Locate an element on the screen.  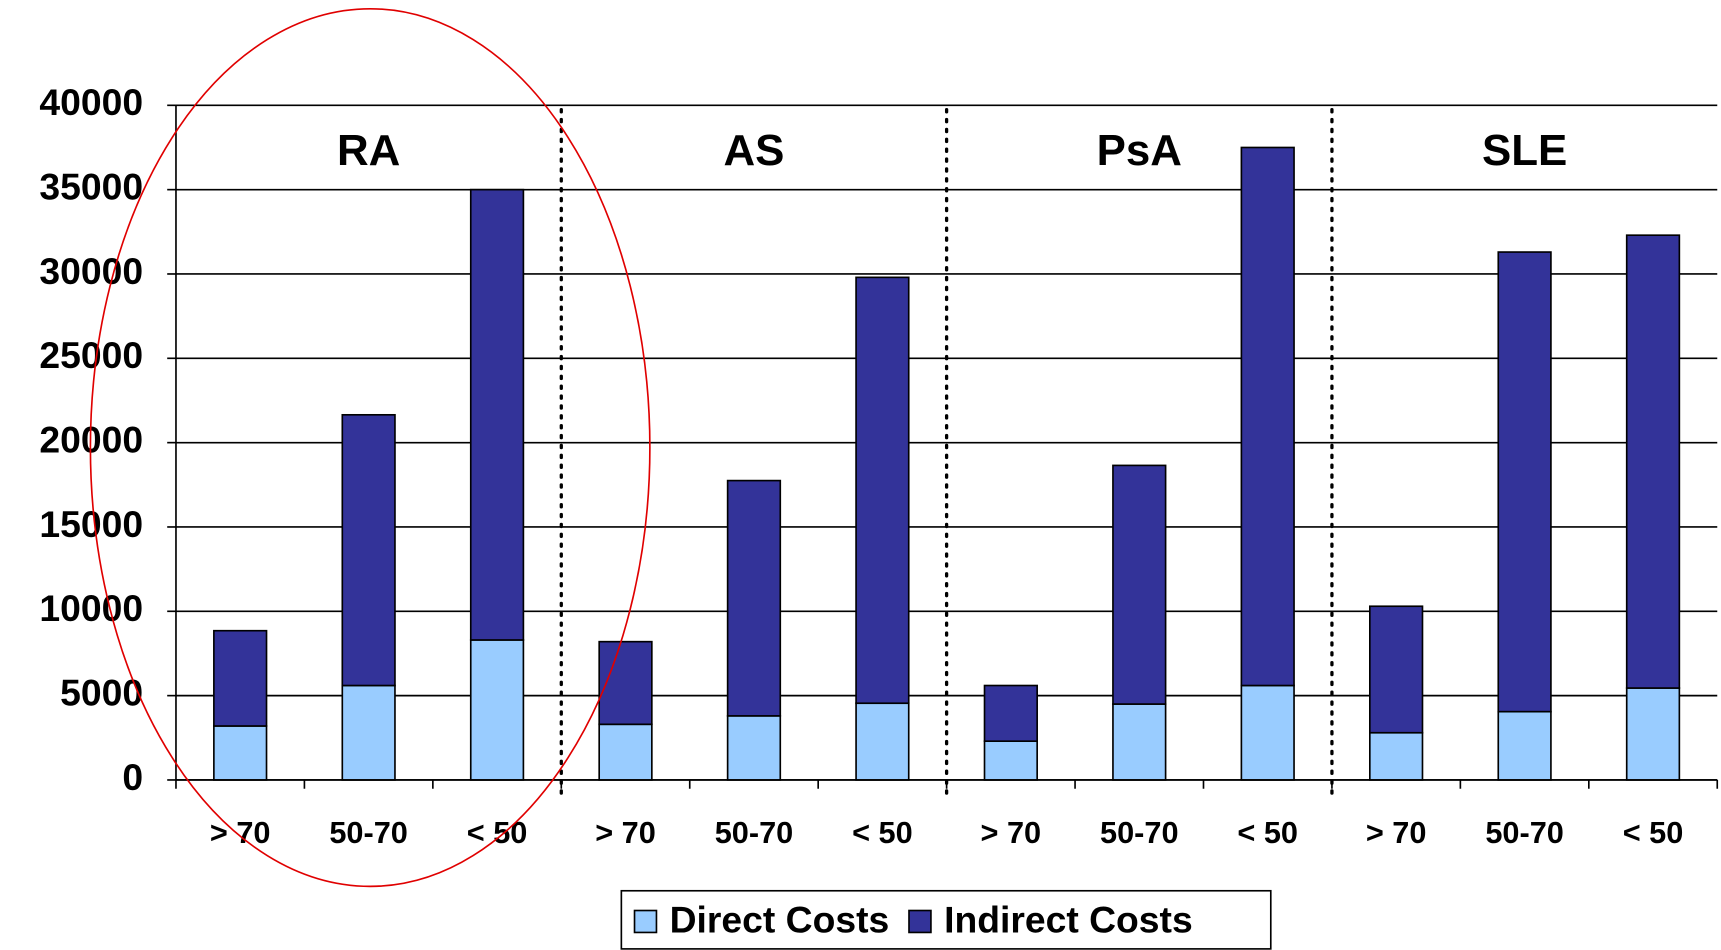
y-tick-label: 10000 is located at coordinates (91, 608).